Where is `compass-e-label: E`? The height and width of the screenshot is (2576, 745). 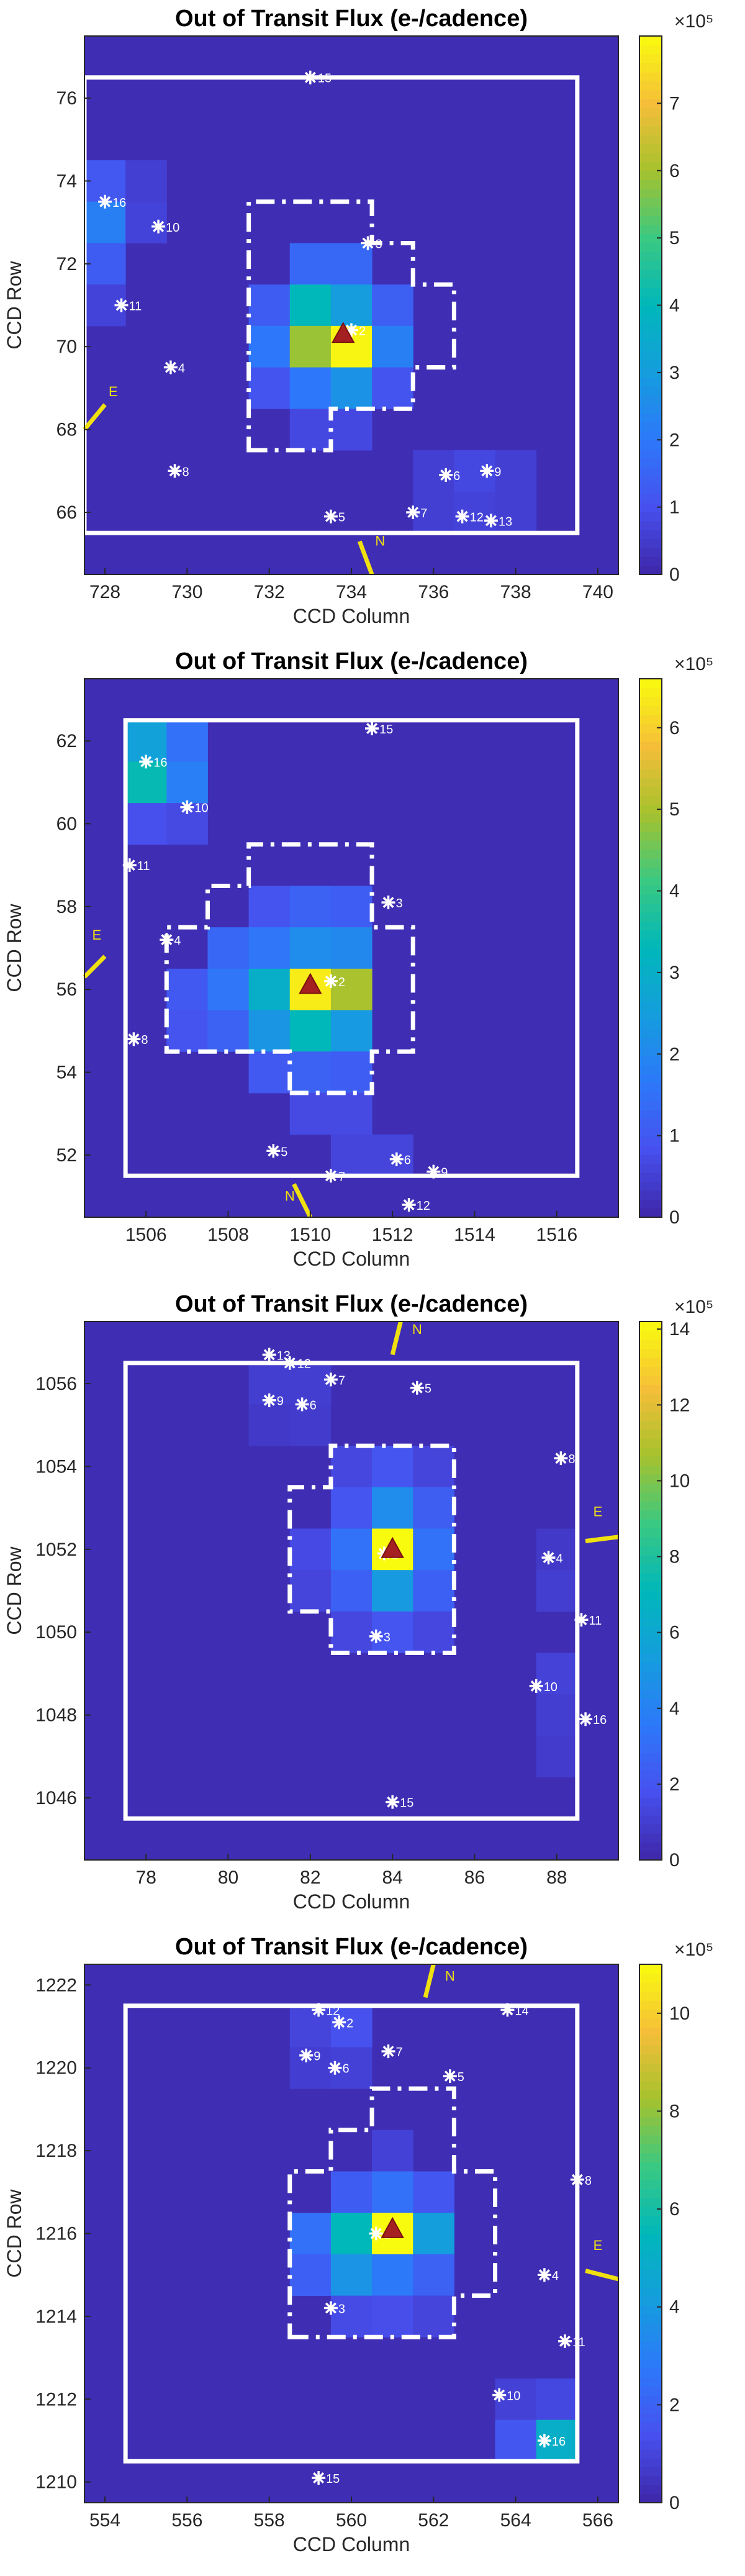 compass-e-label: E is located at coordinates (598, 1511).